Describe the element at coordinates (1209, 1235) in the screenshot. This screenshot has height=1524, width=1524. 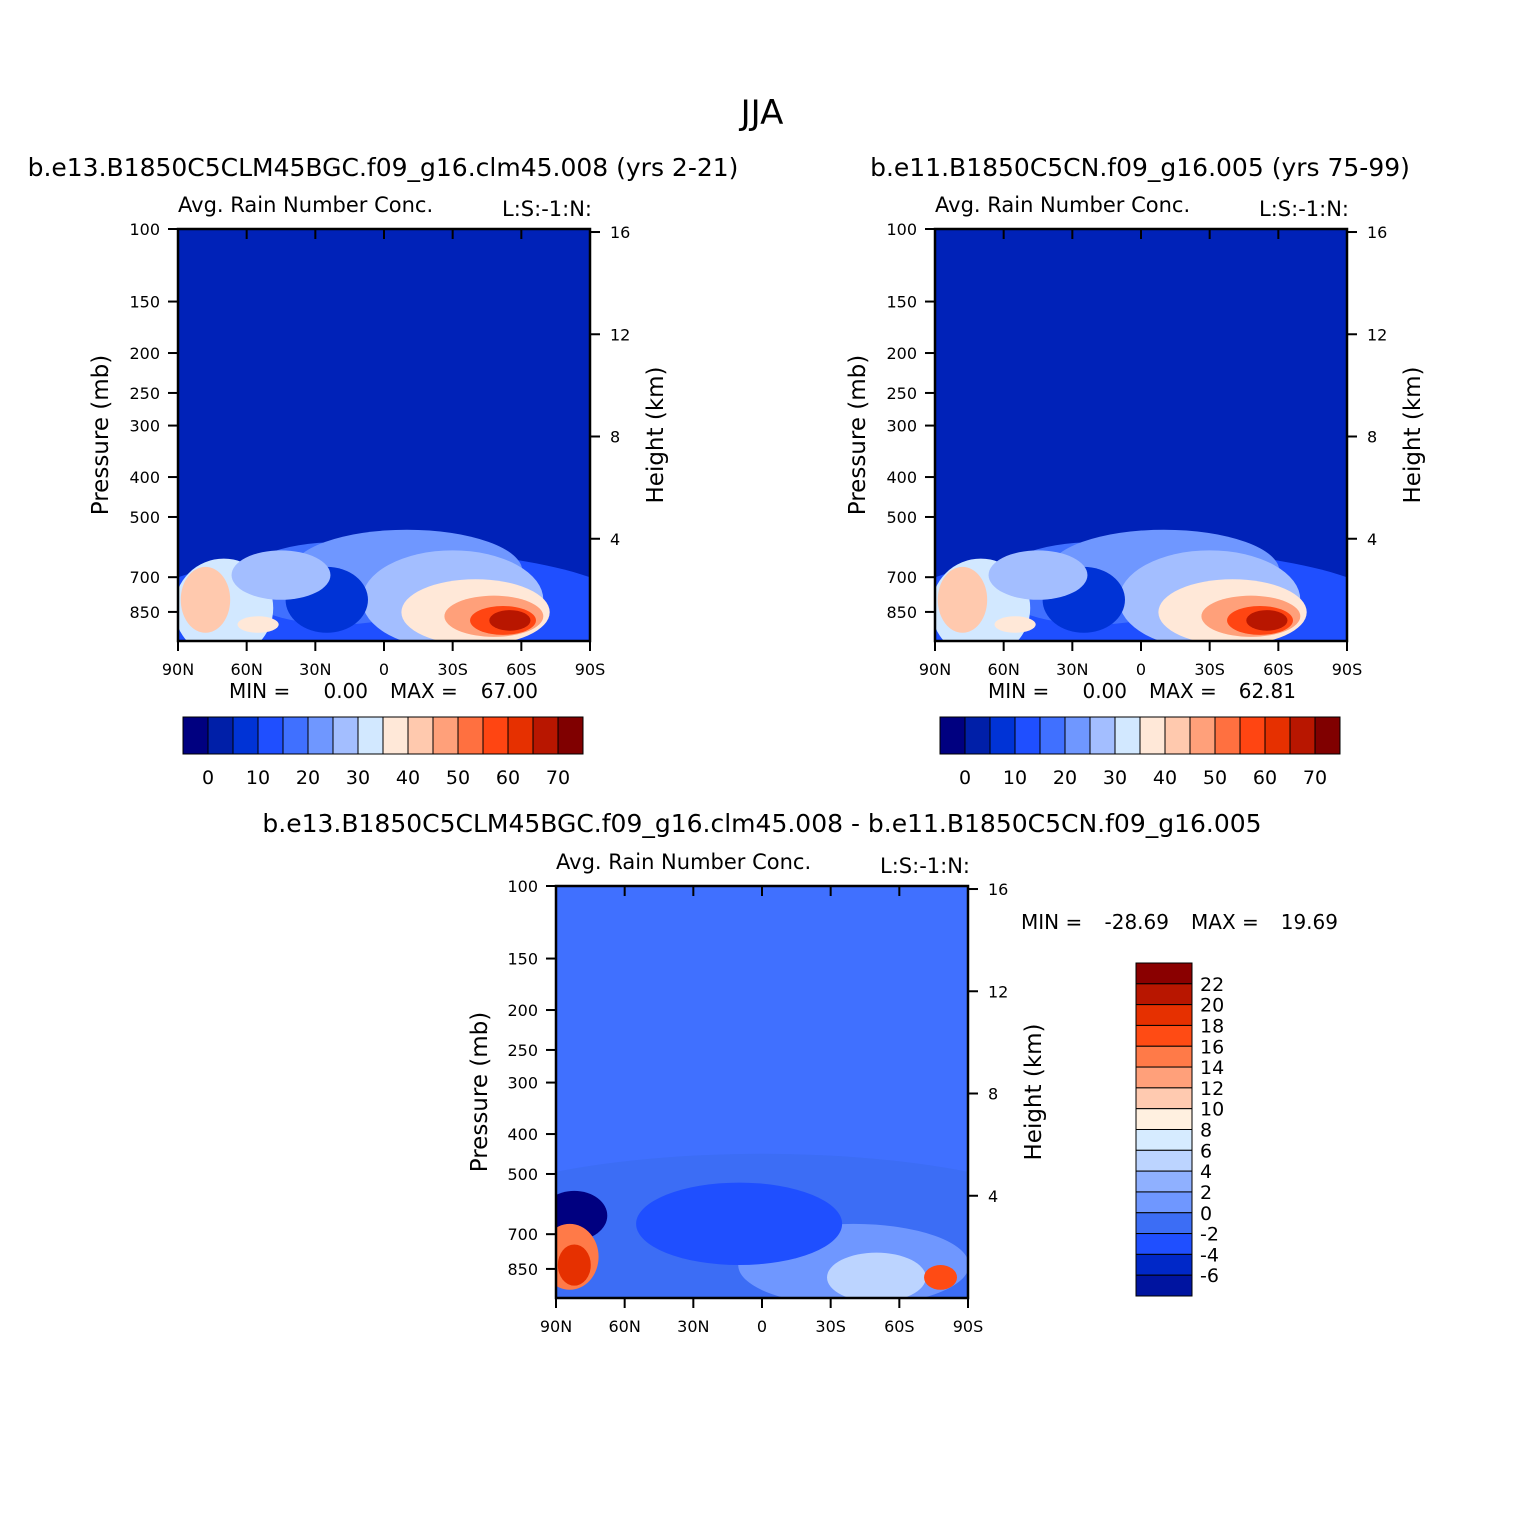
I see `colorbar-label: -2` at that location.